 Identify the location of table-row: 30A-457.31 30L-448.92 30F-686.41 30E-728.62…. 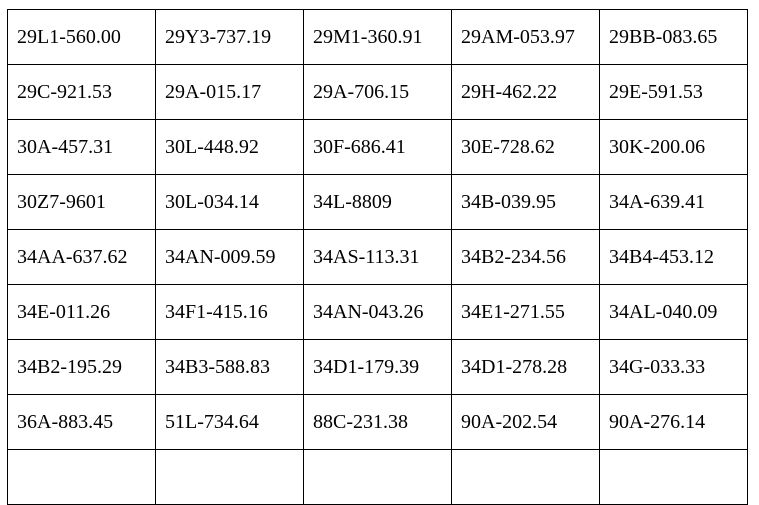
(377, 147).